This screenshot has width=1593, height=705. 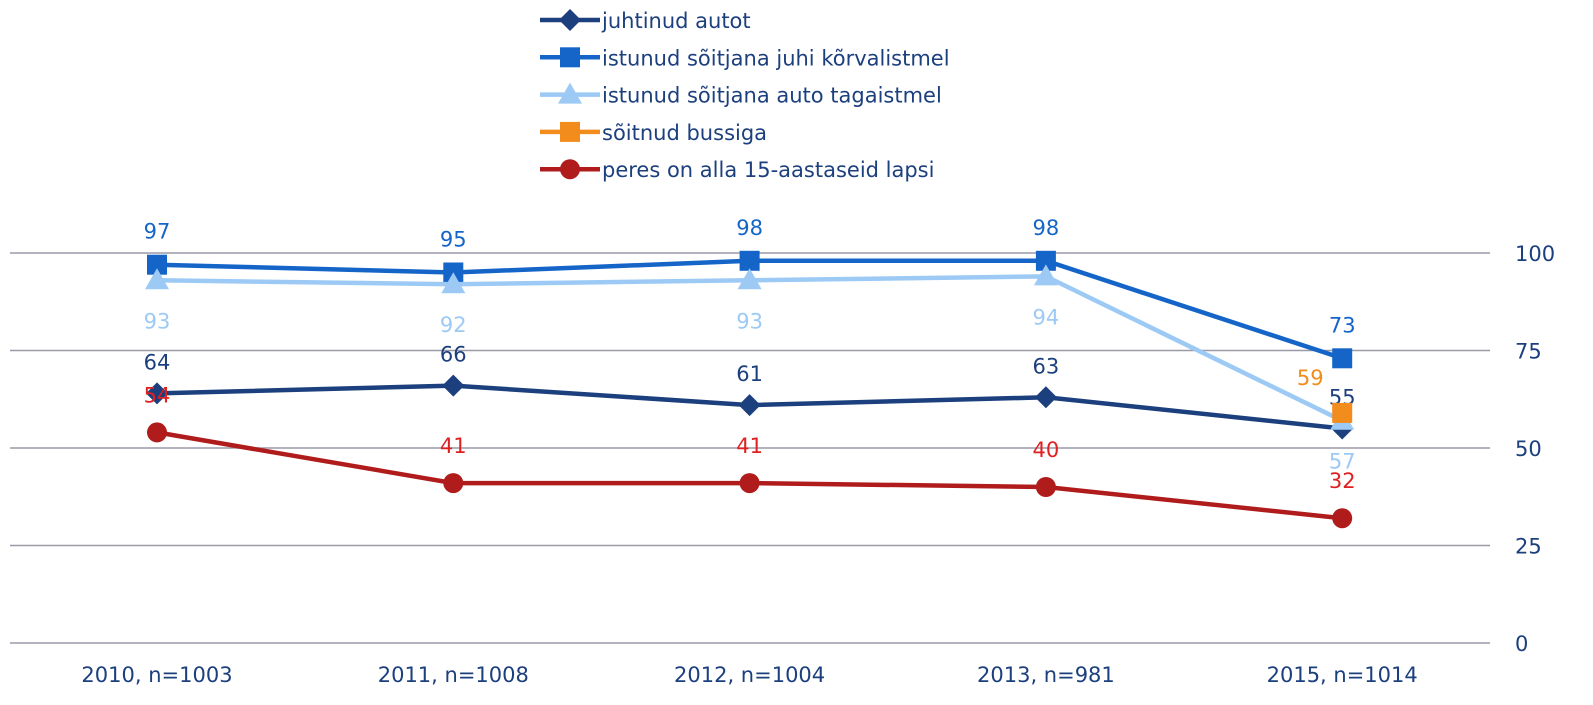 What do you see at coordinates (1528, 547) in the screenshot?
I see `y-tick-label: 25` at bounding box center [1528, 547].